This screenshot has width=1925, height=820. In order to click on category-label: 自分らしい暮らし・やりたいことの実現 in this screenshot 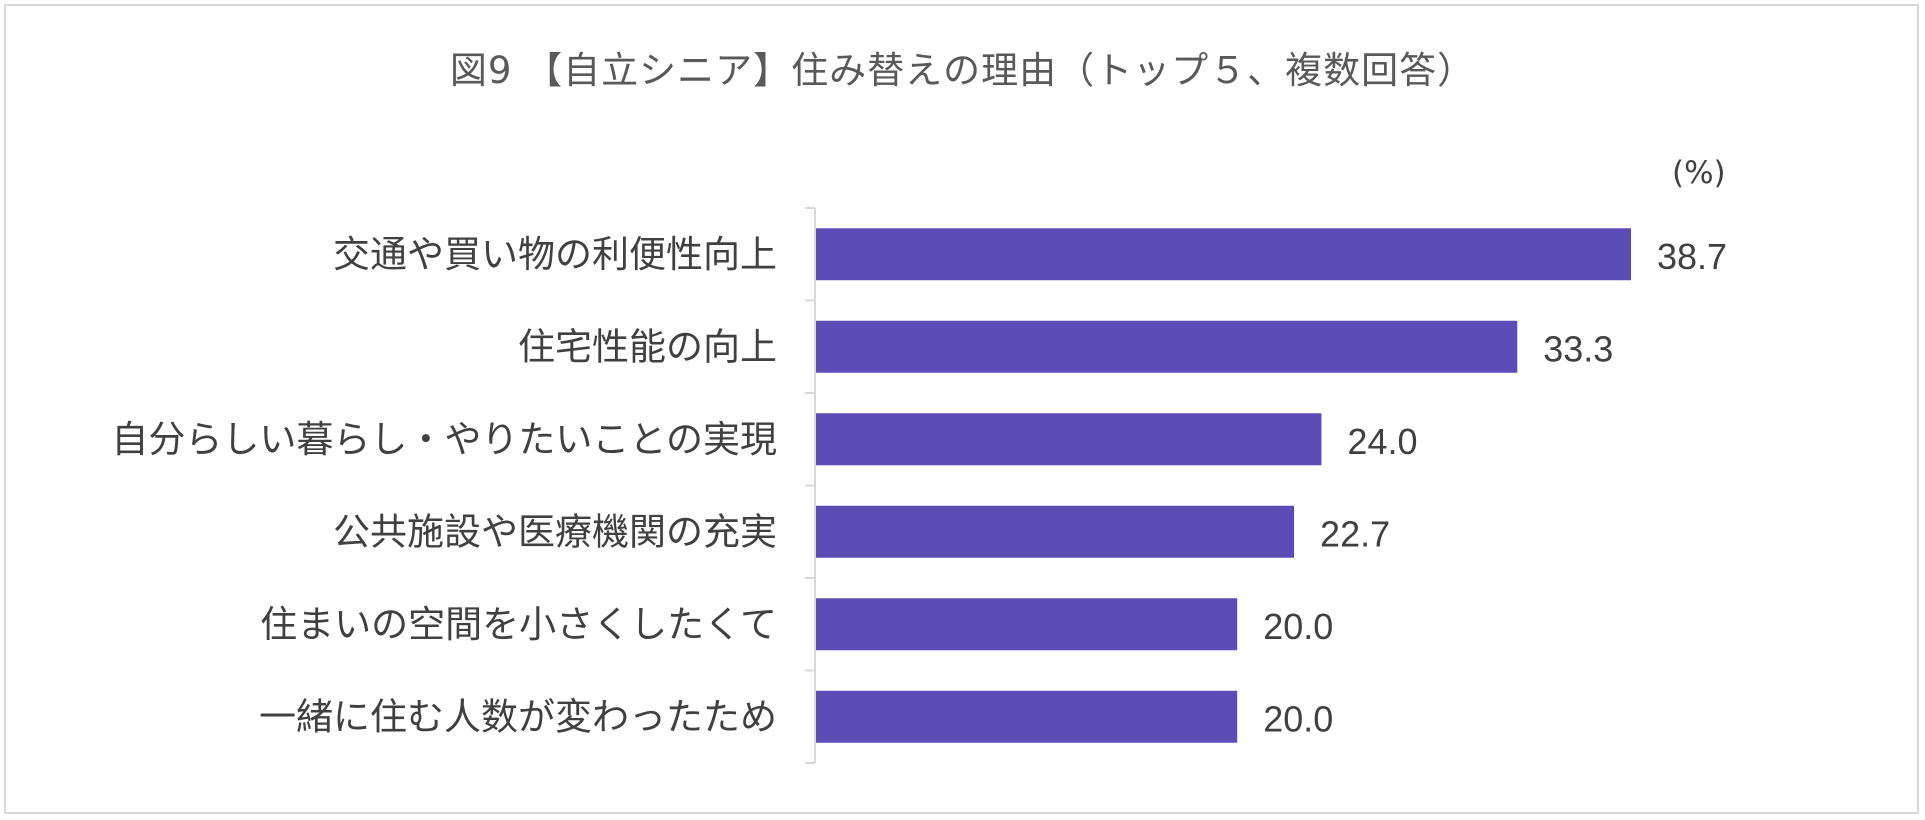, I will do `click(444, 439)`.